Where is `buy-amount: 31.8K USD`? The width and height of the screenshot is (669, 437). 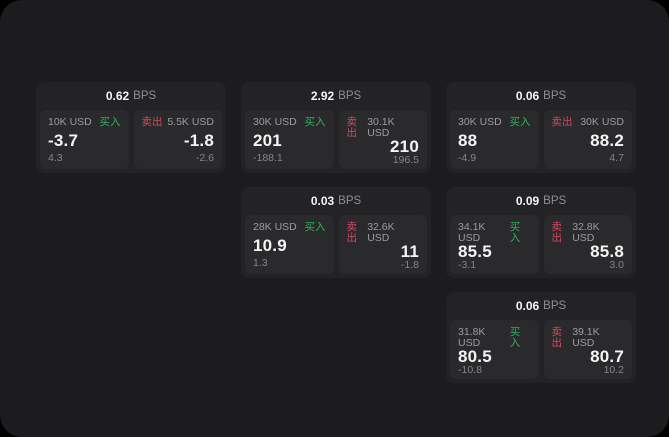
buy-amount: 31.8K USD is located at coordinates (472, 337).